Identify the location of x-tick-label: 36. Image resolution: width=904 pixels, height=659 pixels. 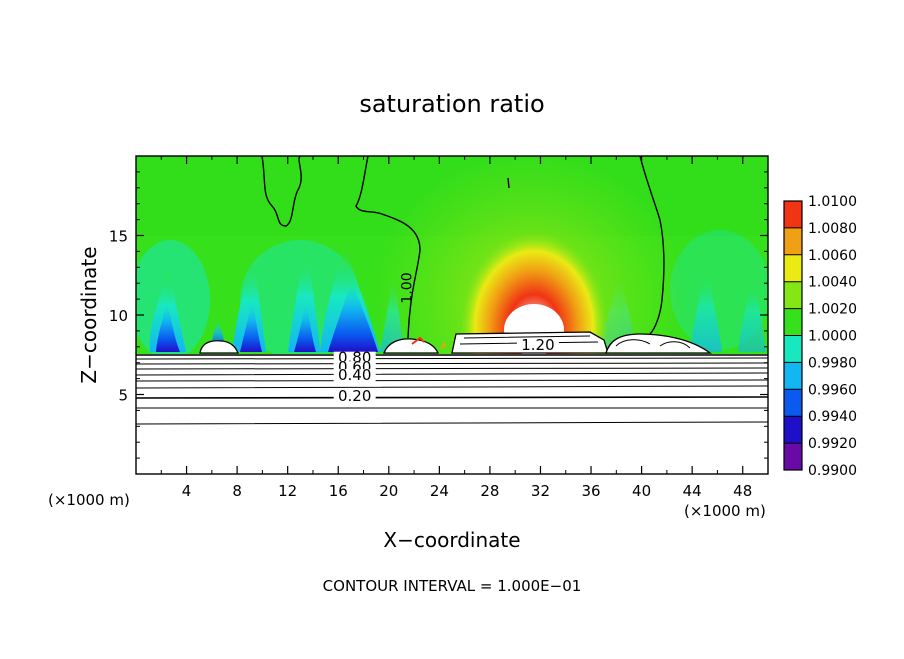
(590, 491).